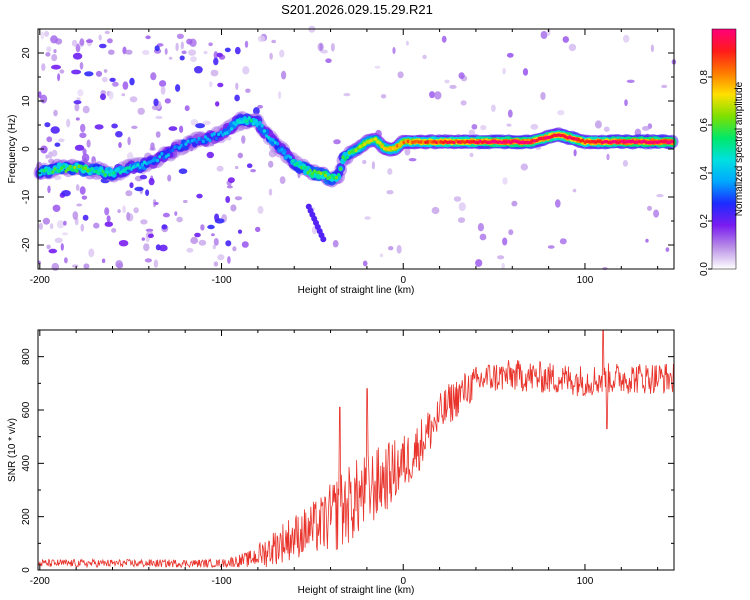  Describe the element at coordinates (26, 149) in the screenshot. I see `y-tick-label: 0` at that location.